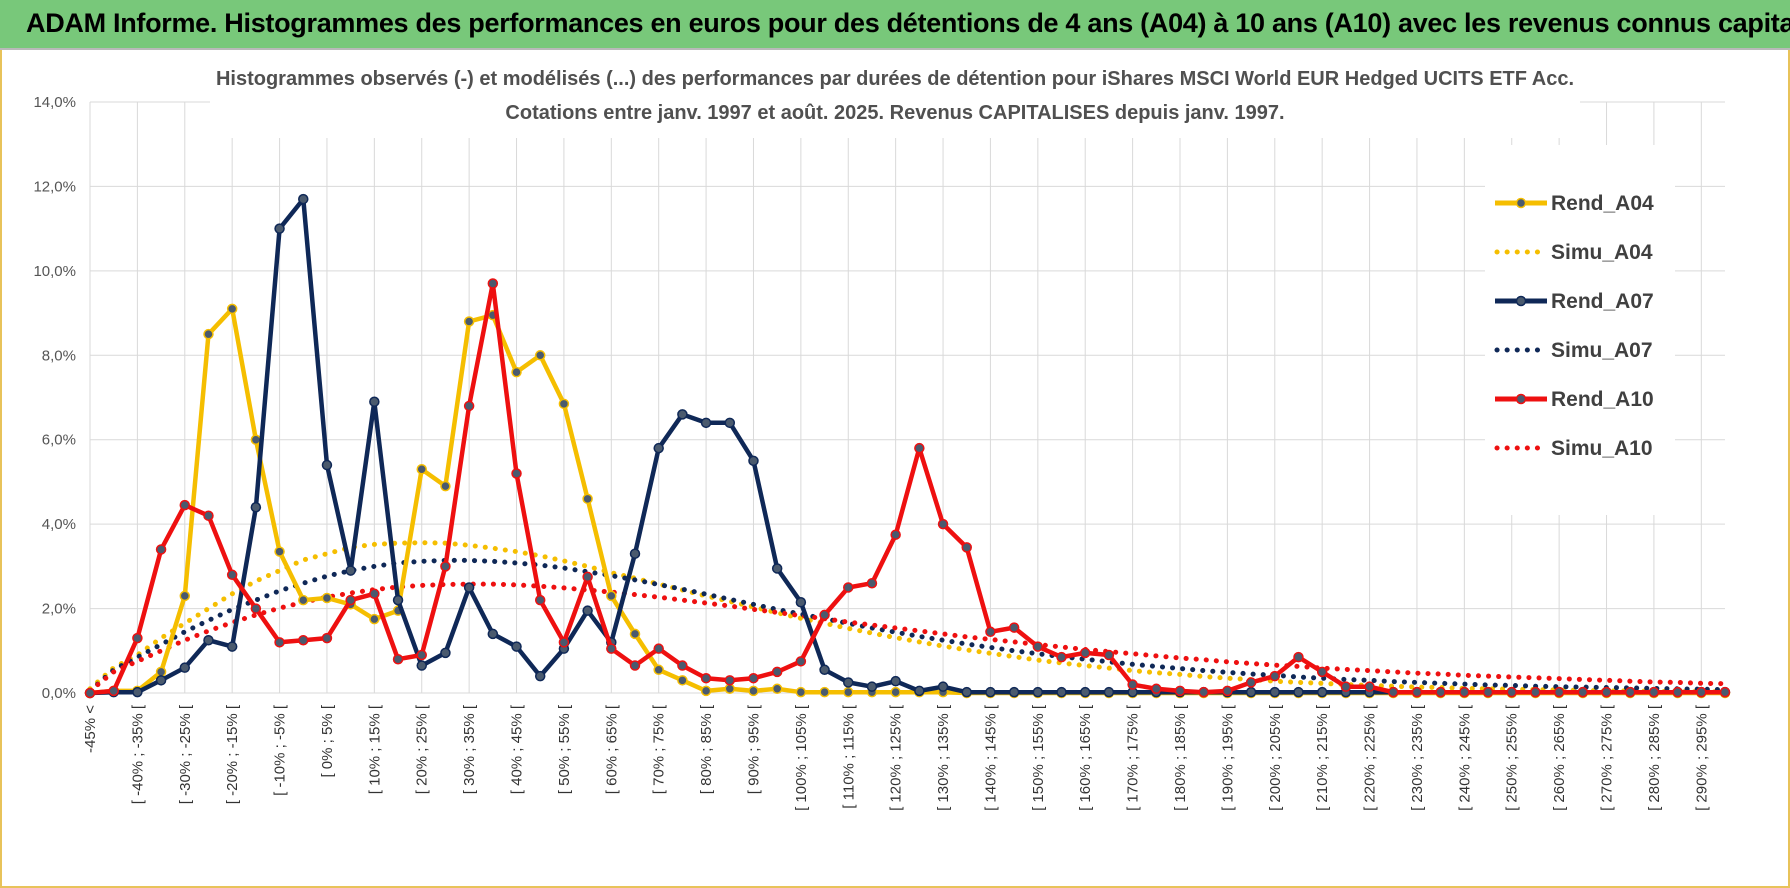 This screenshot has width=1790, height=888. What do you see at coordinates (706, 749) in the screenshot?
I see `x-tick-label: [ 80% ; 85% [` at bounding box center [706, 749].